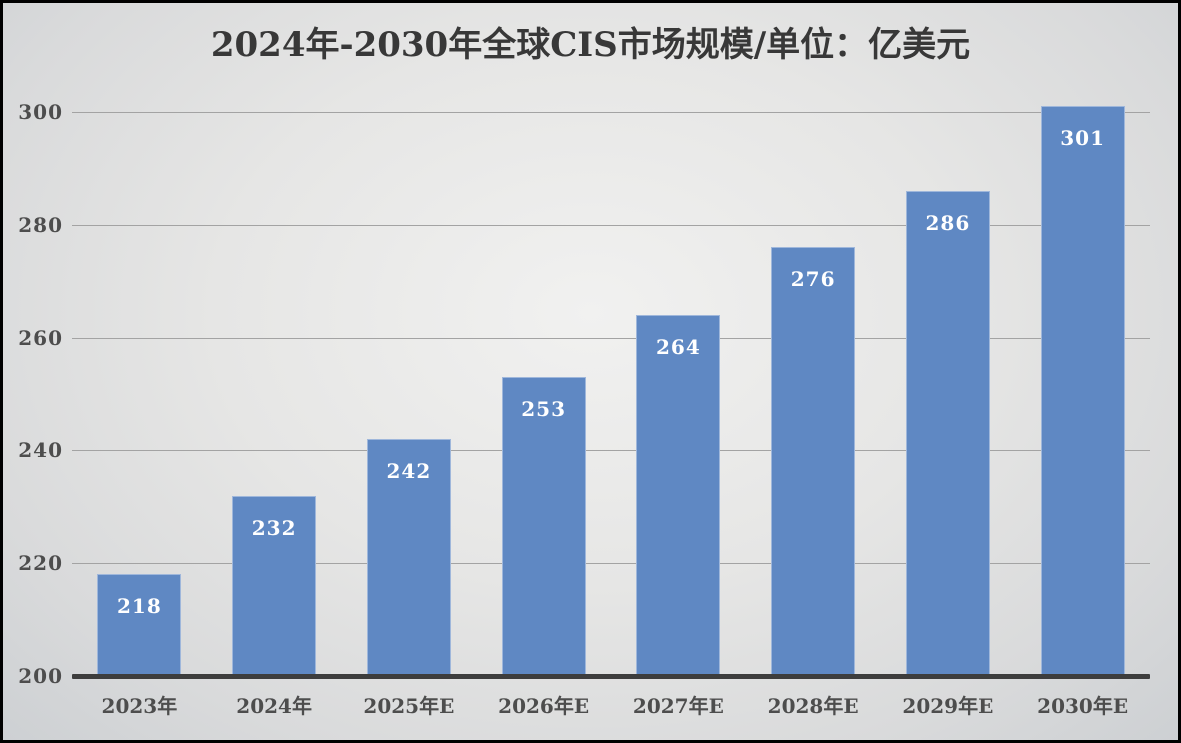  What do you see at coordinates (813, 461) in the screenshot?
I see `bar-2028年E: 276` at bounding box center [813, 461].